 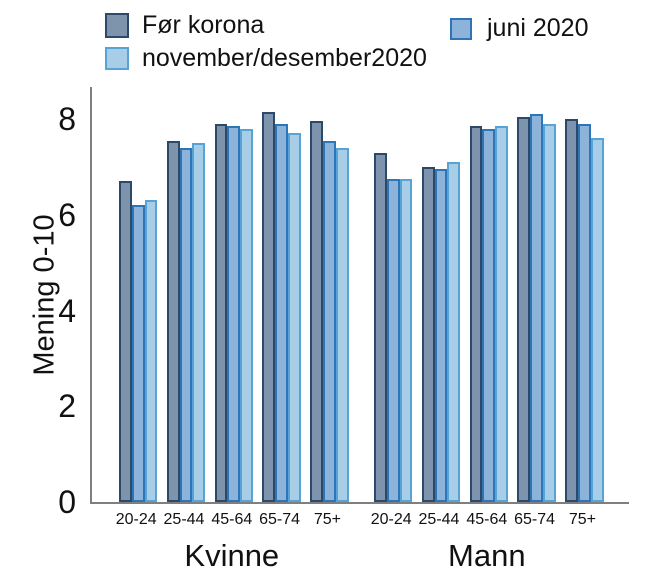 What do you see at coordinates (476, 314) in the screenshot?
I see `bar-mann-45-64-series0` at bounding box center [476, 314].